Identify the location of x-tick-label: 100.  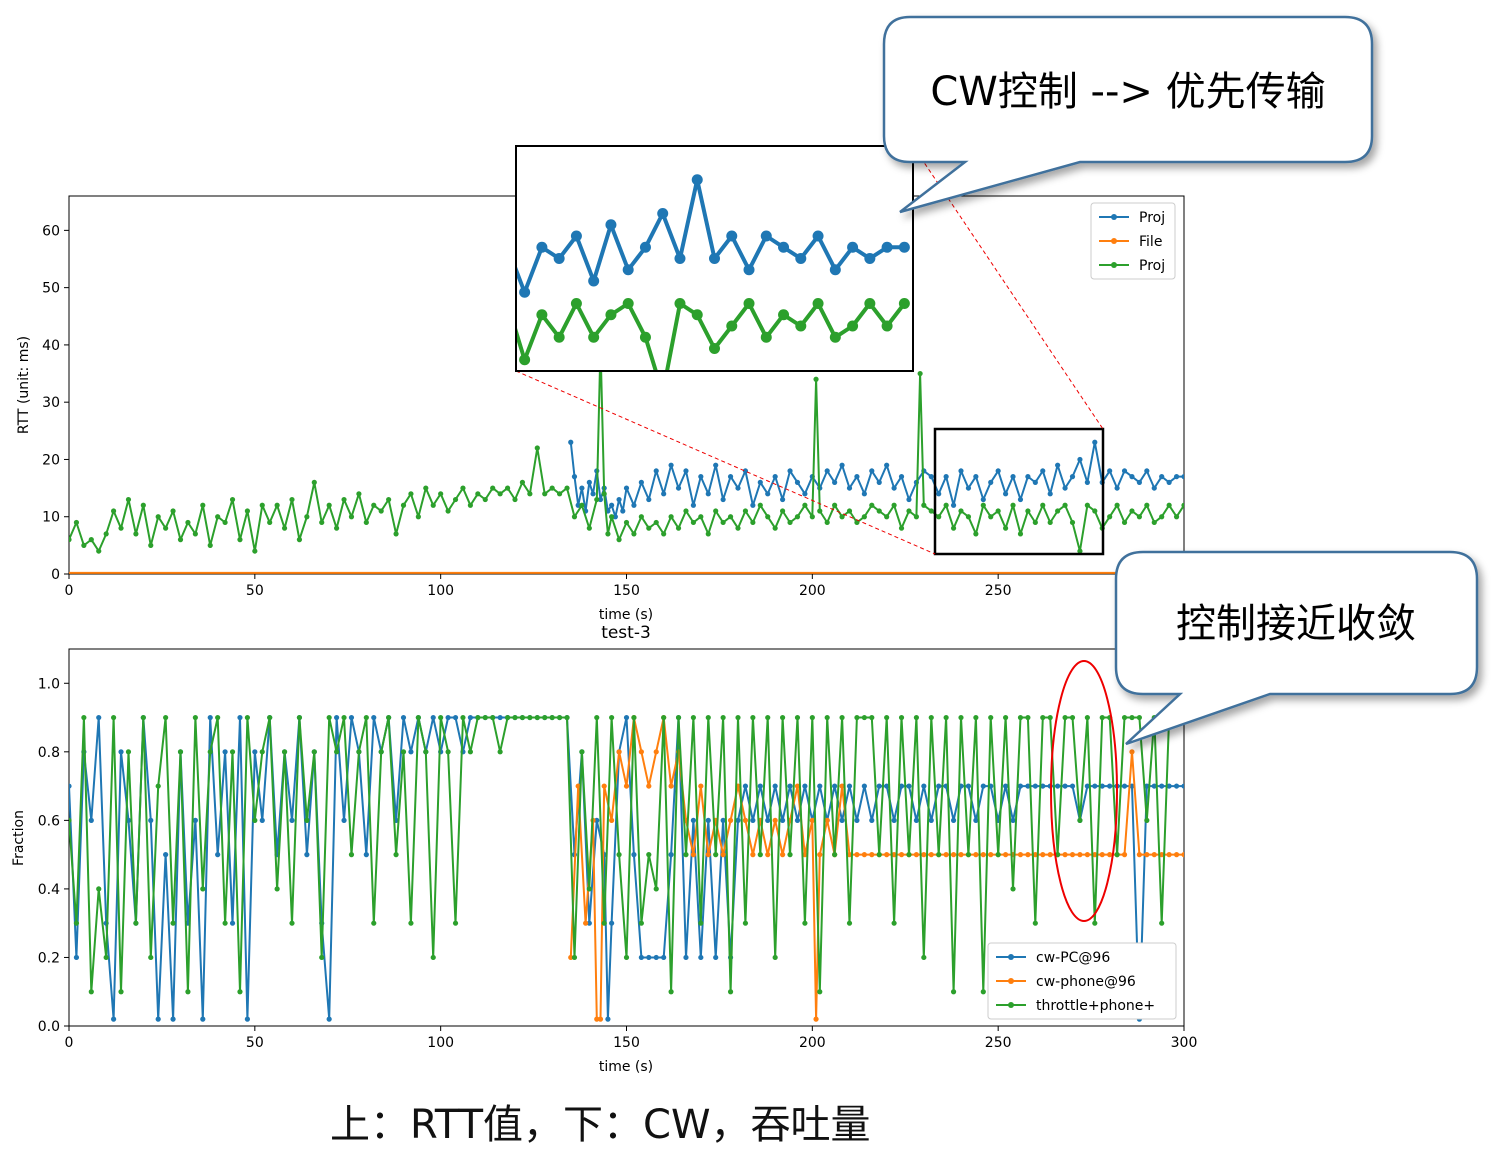
(440, 591).